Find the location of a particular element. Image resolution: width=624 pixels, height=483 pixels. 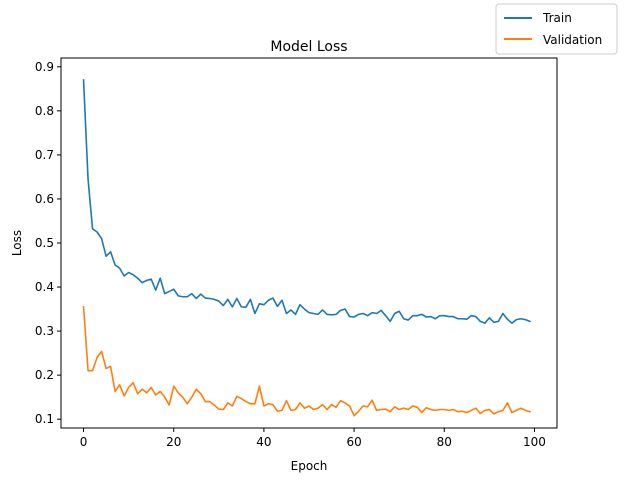

legend-validation-label: Validation is located at coordinates (572, 40).